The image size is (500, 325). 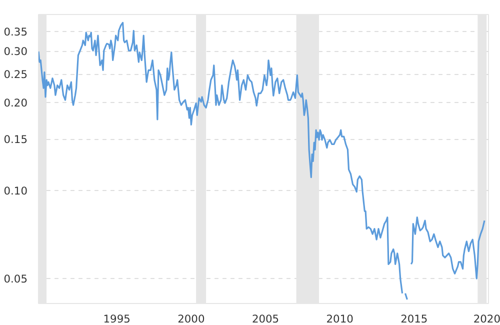 What do you see at coordinates (16, 31) in the screenshot?
I see `y-tick-label: 0.35` at bounding box center [16, 31].